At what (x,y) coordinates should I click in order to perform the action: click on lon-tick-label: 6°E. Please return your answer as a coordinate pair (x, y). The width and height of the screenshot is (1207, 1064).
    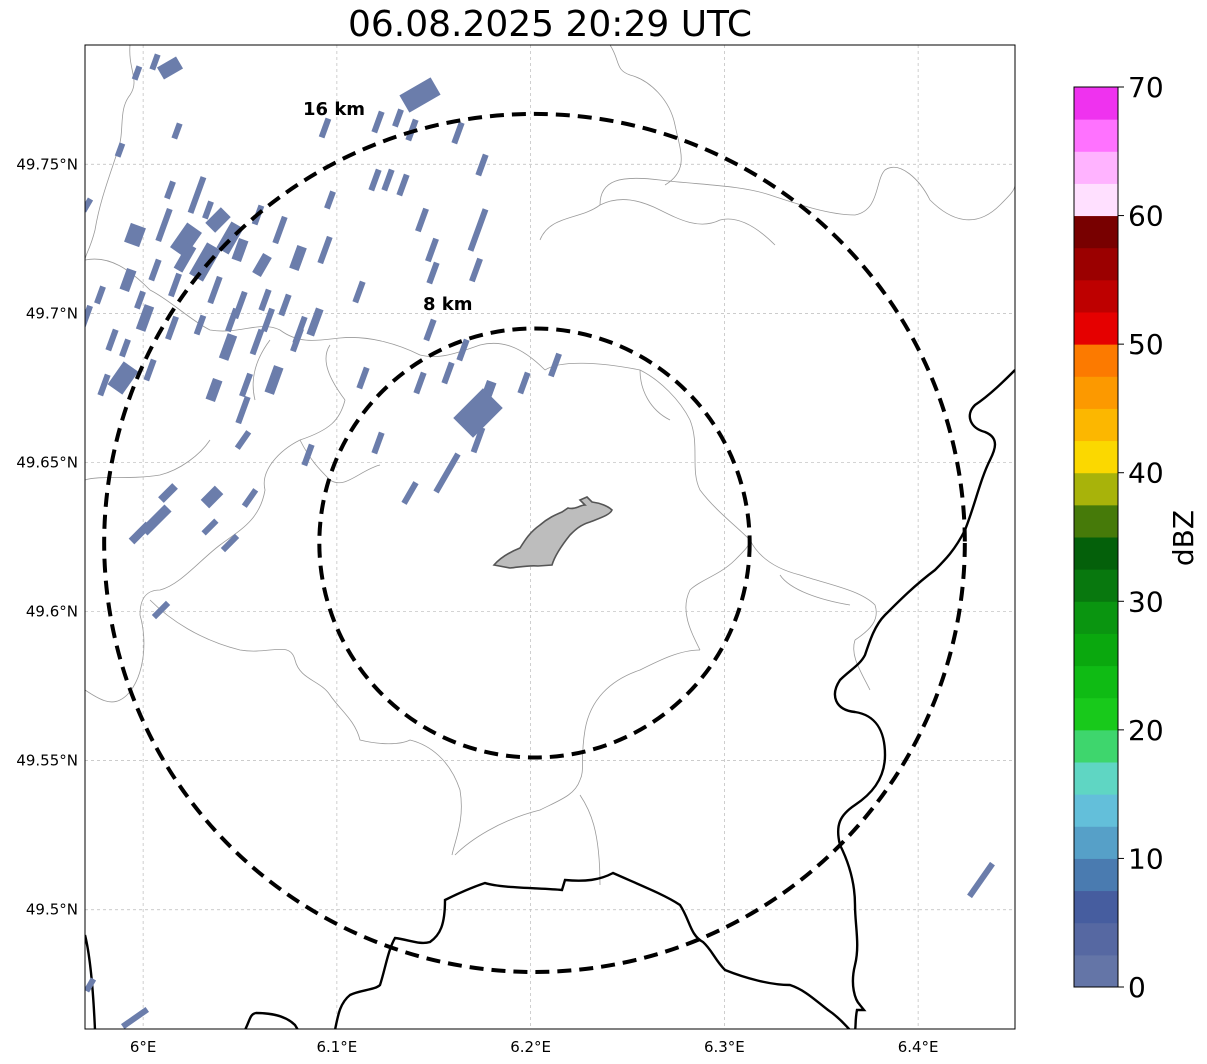
    Looking at the image, I should click on (143, 1047).